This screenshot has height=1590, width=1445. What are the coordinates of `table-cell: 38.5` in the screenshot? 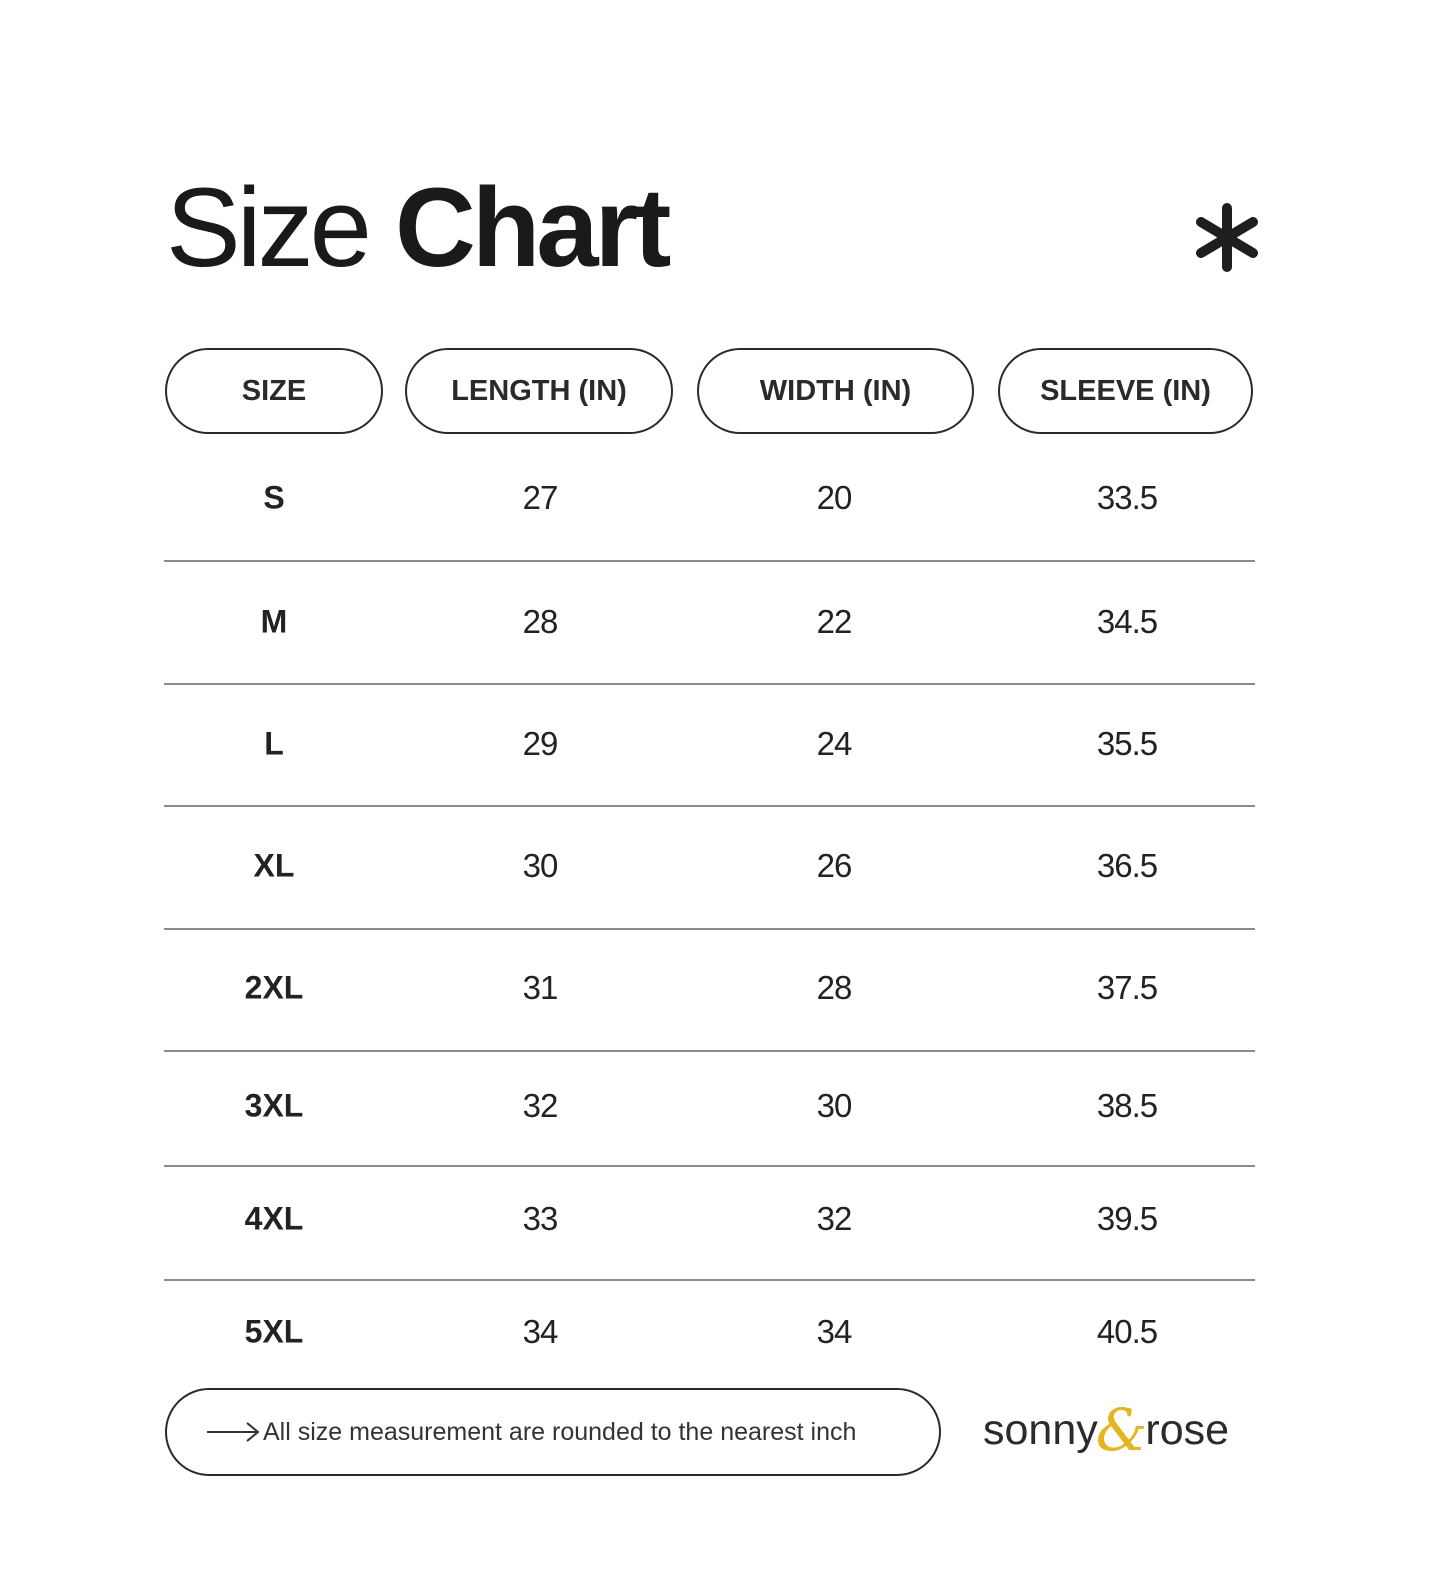 It's located at (1127, 1105).